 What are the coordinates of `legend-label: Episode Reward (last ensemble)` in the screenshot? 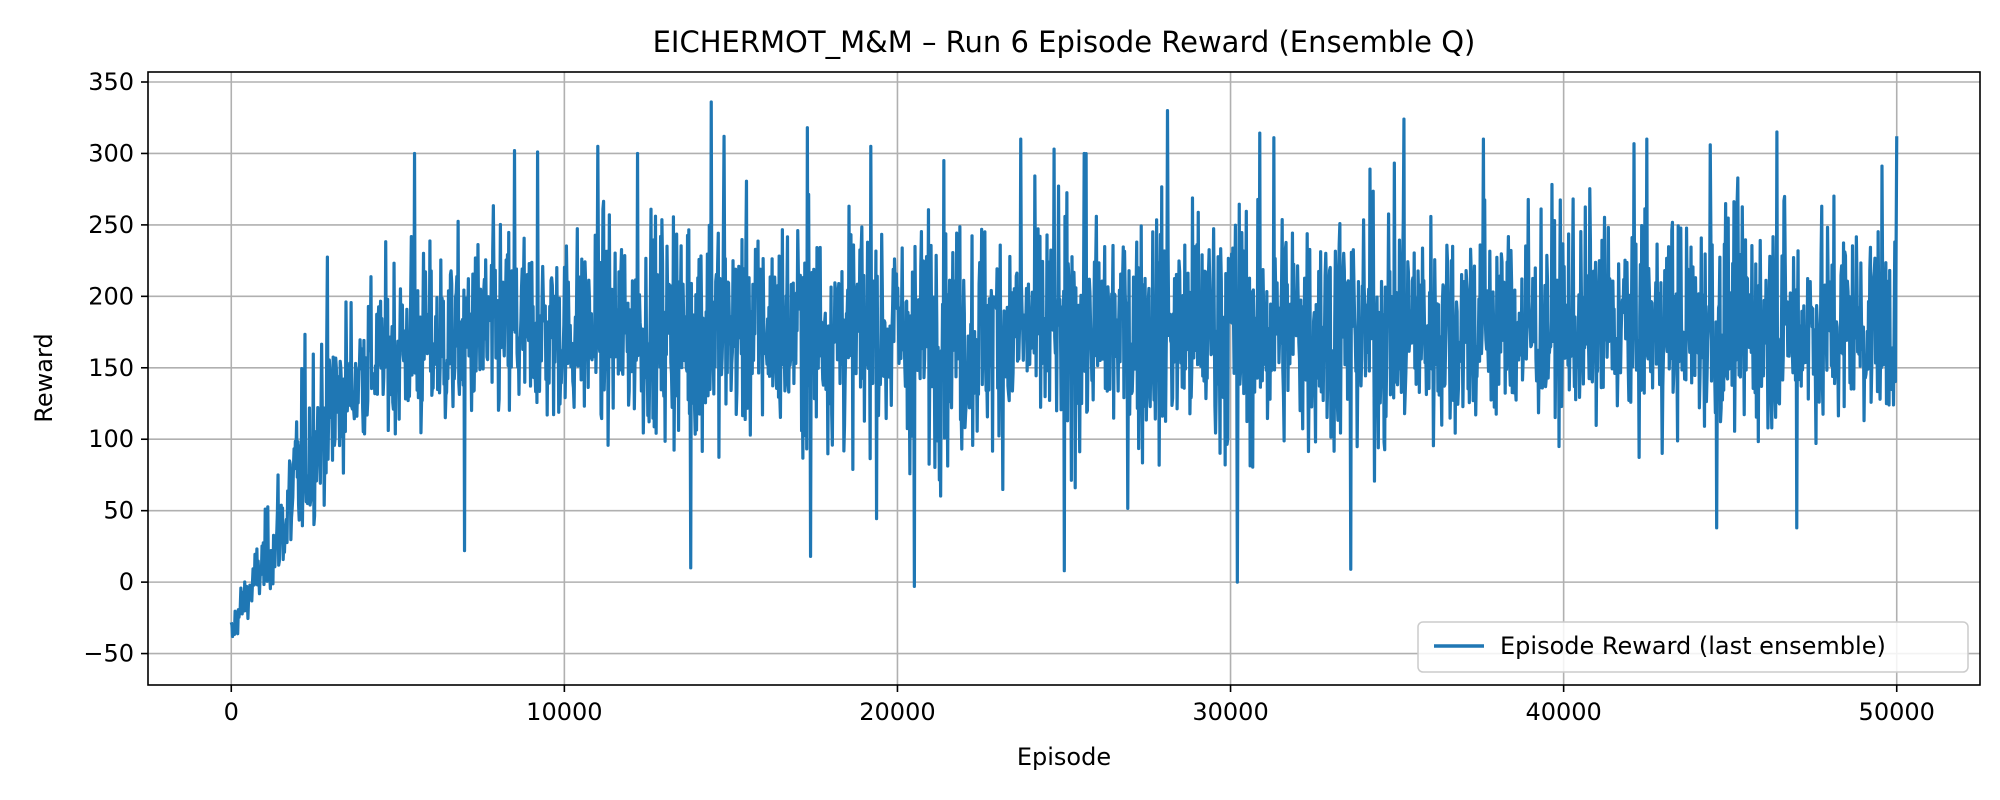 It's located at (1693, 646).